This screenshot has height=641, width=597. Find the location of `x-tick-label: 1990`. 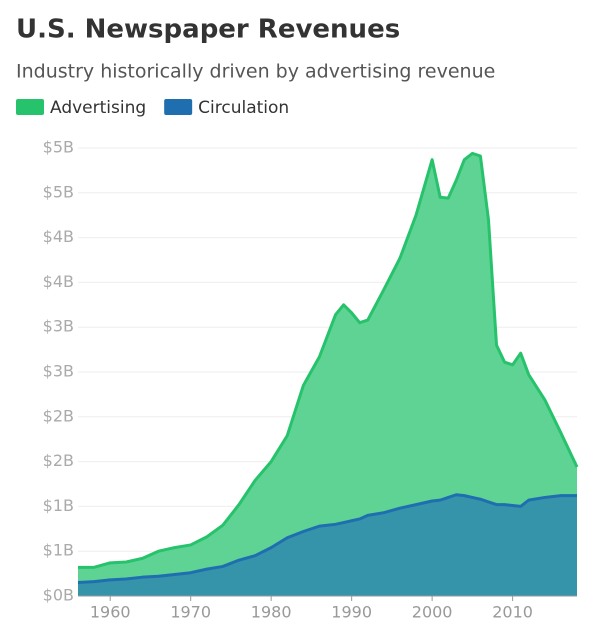

x-tick-label: 1990 is located at coordinates (351, 612).